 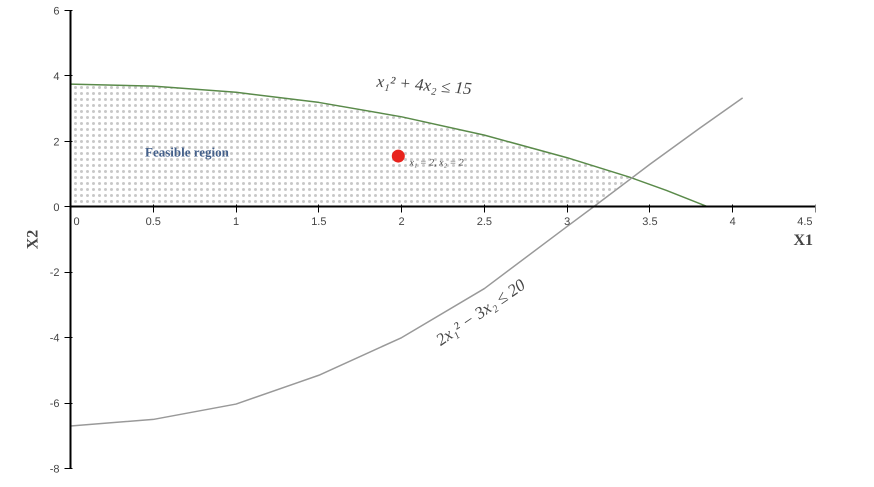 What do you see at coordinates (401, 222) in the screenshot?
I see `x-tick-label: 2` at bounding box center [401, 222].